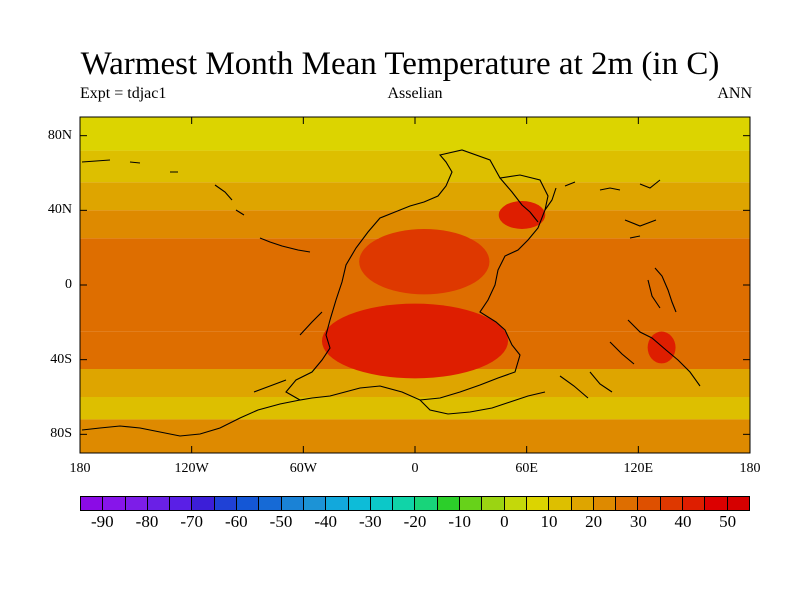 The image size is (800, 600). What do you see at coordinates (638, 521) in the screenshot?
I see `colorbar-label: 30` at bounding box center [638, 521].